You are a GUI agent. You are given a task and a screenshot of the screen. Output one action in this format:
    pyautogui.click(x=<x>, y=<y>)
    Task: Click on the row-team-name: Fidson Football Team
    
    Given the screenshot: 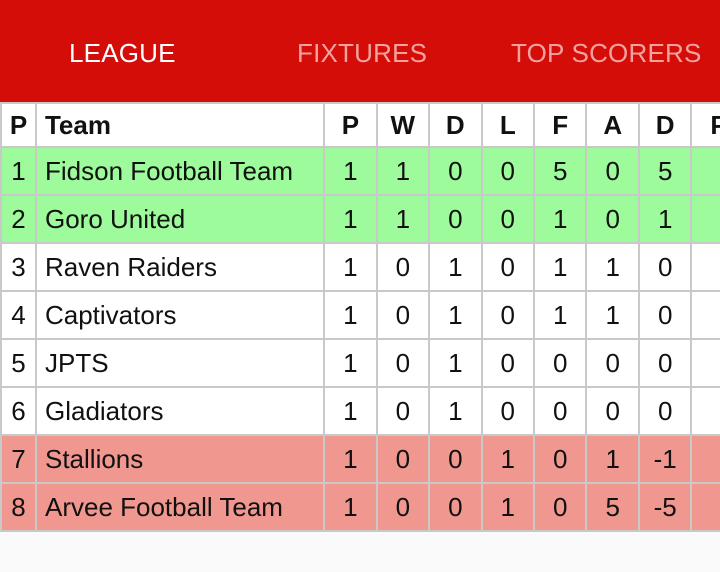 What is the action you would take?
    pyautogui.click(x=180, y=171)
    